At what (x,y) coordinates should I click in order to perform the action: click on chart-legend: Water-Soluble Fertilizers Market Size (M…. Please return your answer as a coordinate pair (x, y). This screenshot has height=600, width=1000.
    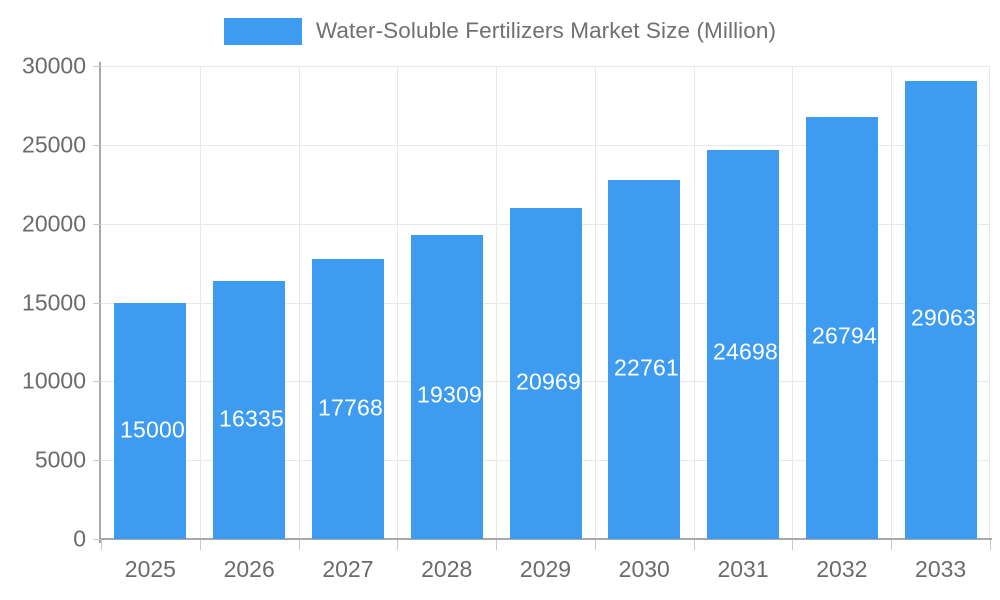
    Looking at the image, I should click on (500, 31).